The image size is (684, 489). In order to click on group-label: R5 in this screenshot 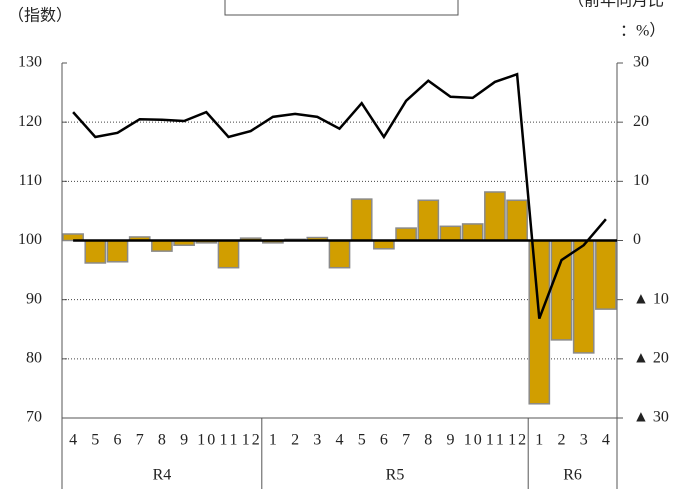, I will do `click(395, 475)`.